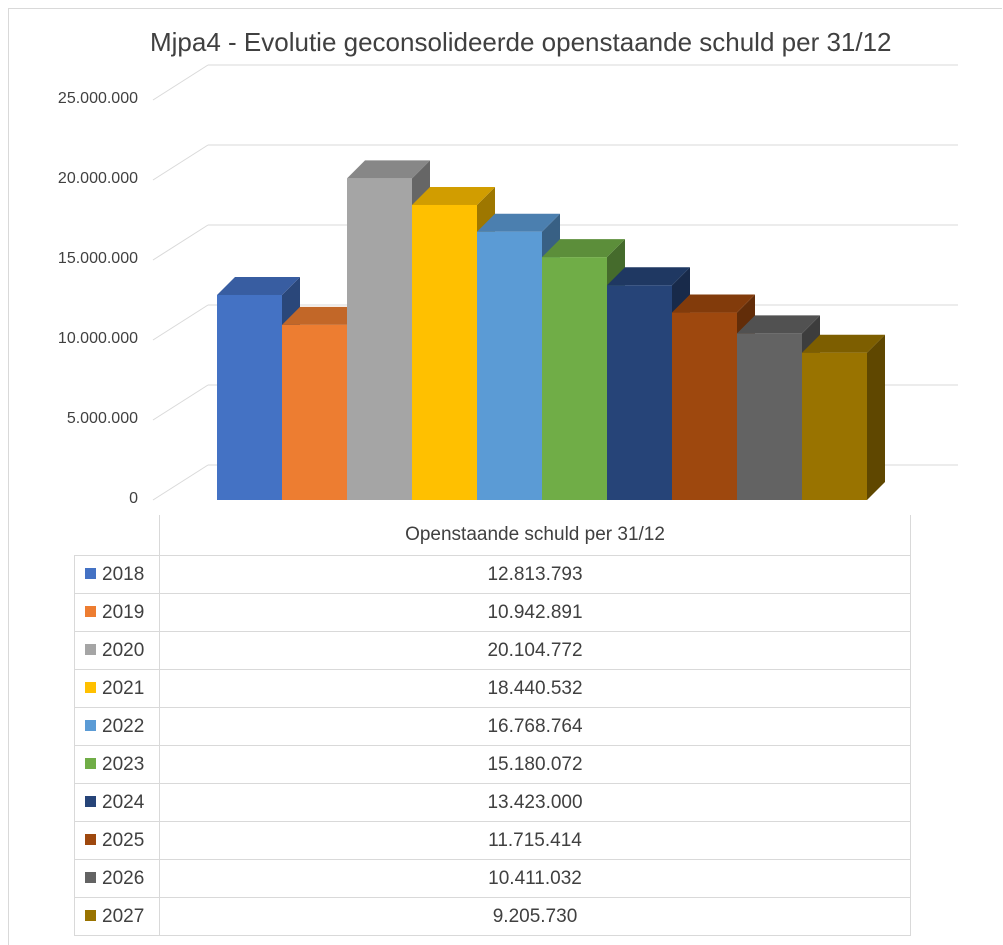 This screenshot has width=1003, height=945. I want to click on value-label: 16.768.764, so click(535, 726).